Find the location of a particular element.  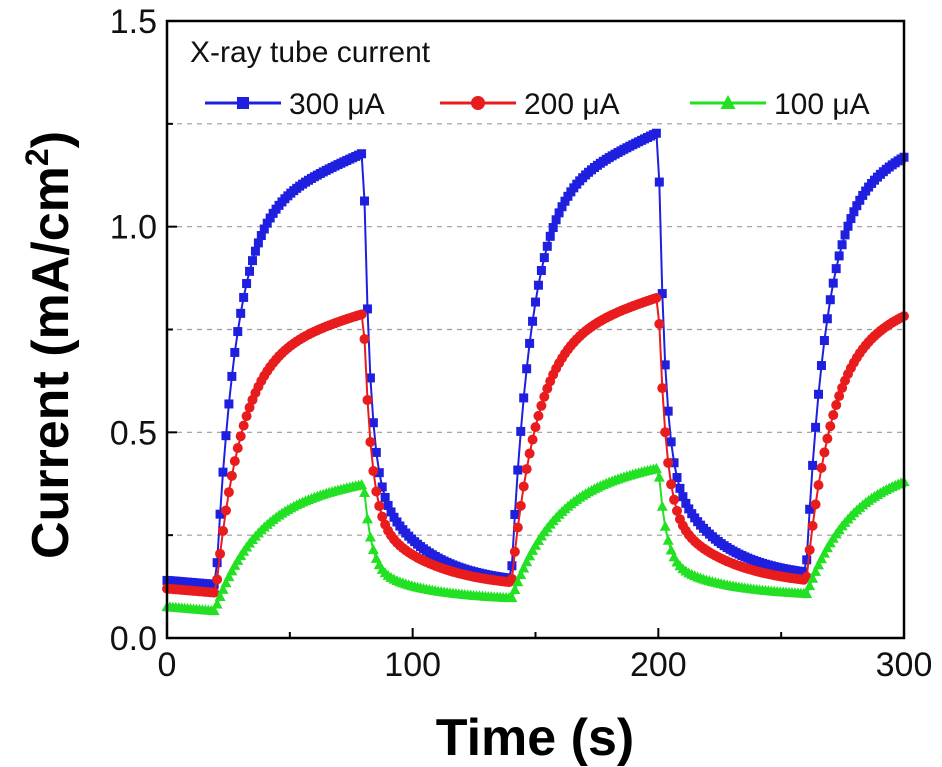

x-tick-label: 0 is located at coordinates (167, 665).